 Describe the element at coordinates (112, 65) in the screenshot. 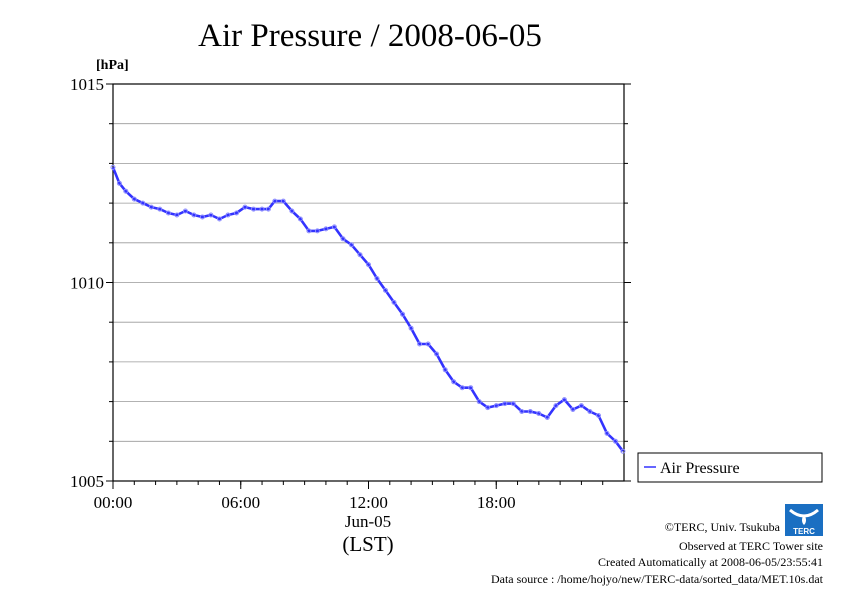

I see `y-axis-unit: [hPa]` at that location.